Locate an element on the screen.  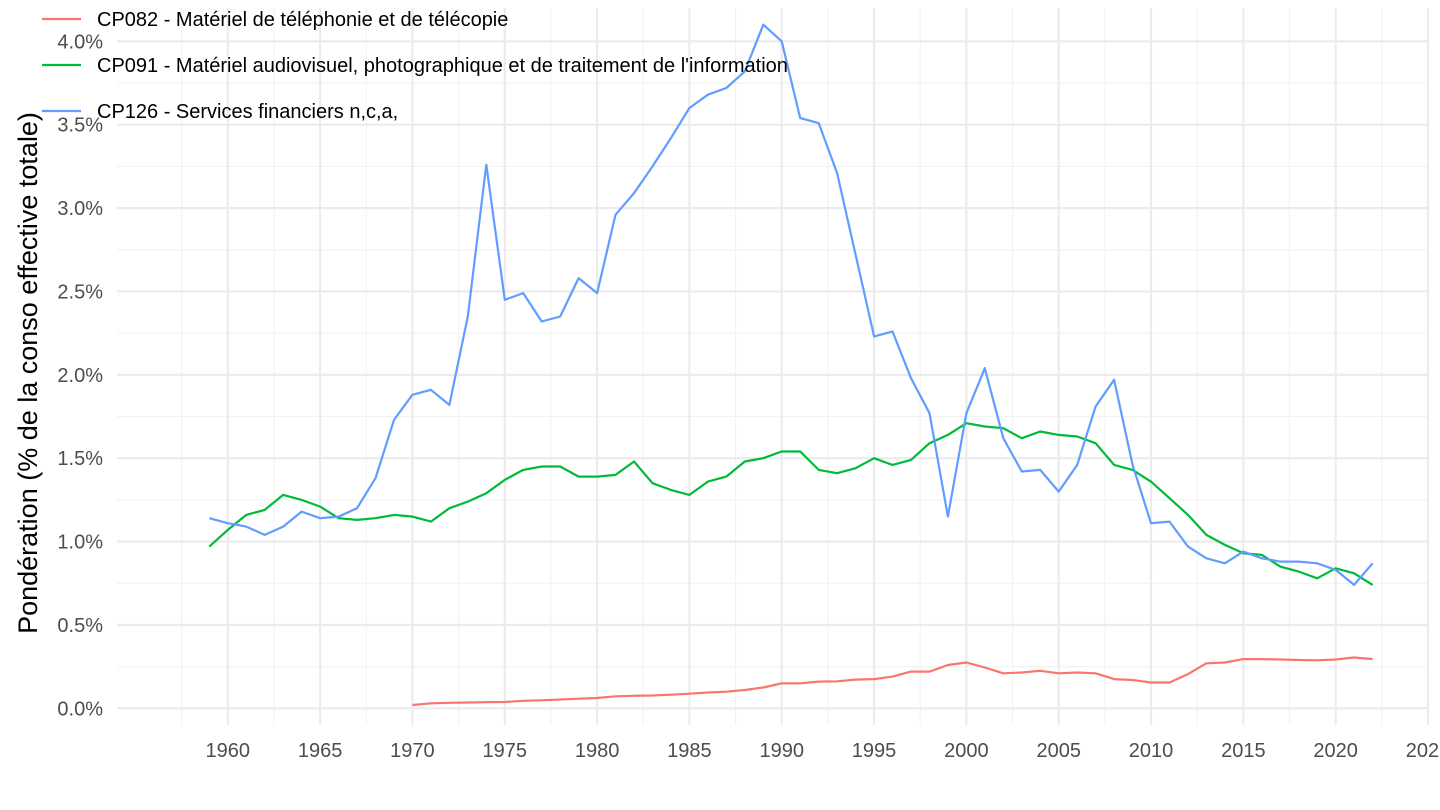
y-tick-label: 4.0% is located at coordinates (80, 42).